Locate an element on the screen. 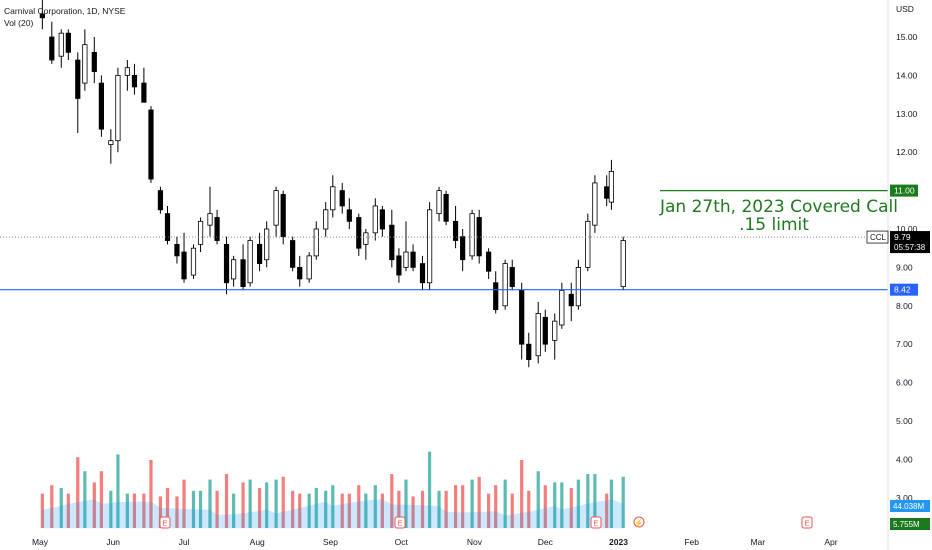 This screenshot has height=550, width=932. target-price-tag is located at coordinates (904, 190).